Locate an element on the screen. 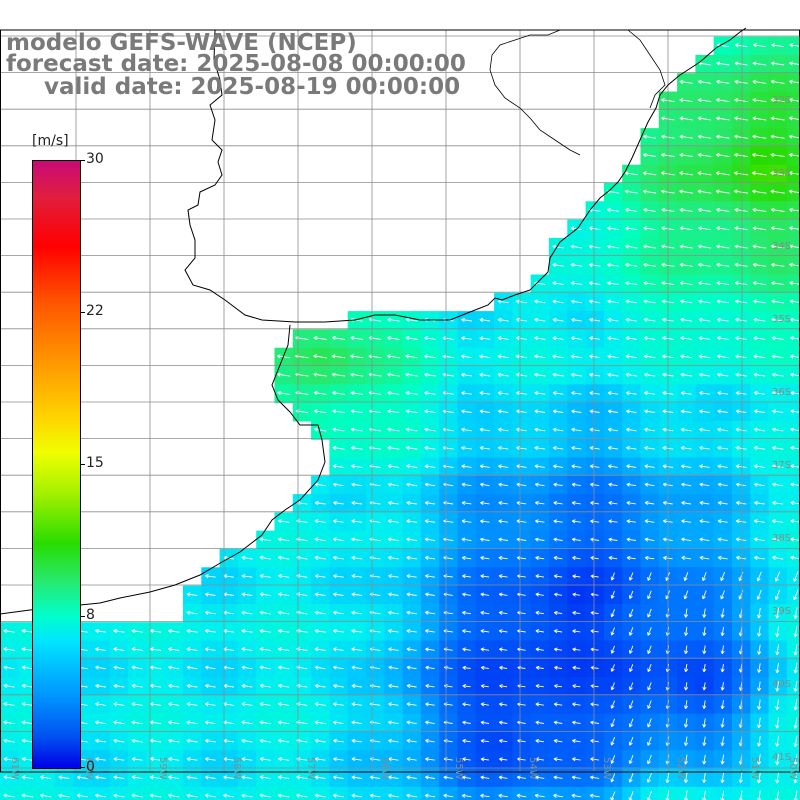  longitude-label: 59W is located at coordinates (162, 768).